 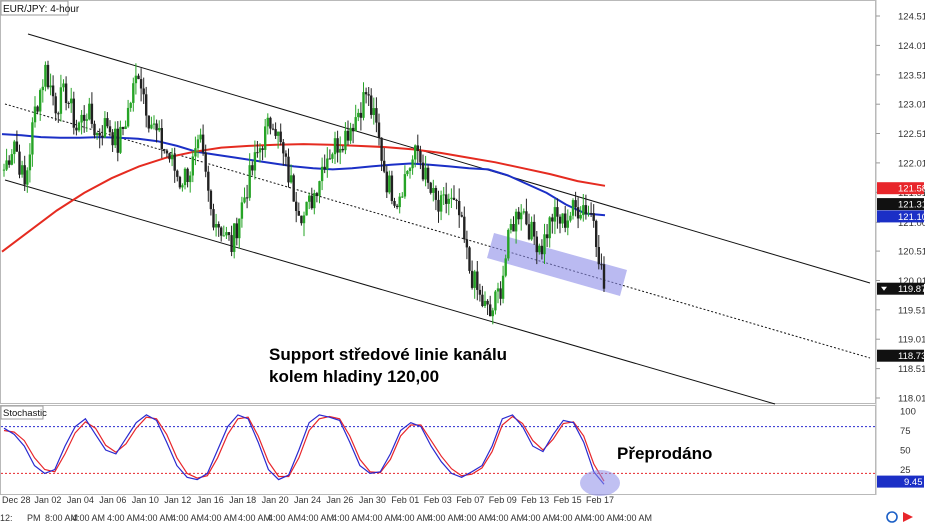 I want to click on support-annotation-line1: Support středové linie kanálu, so click(x=388, y=354).